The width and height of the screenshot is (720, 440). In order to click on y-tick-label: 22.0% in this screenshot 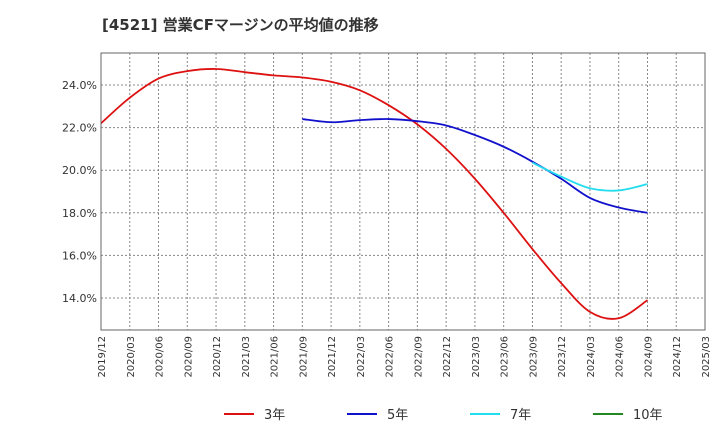, I will do `click(79, 128)`.